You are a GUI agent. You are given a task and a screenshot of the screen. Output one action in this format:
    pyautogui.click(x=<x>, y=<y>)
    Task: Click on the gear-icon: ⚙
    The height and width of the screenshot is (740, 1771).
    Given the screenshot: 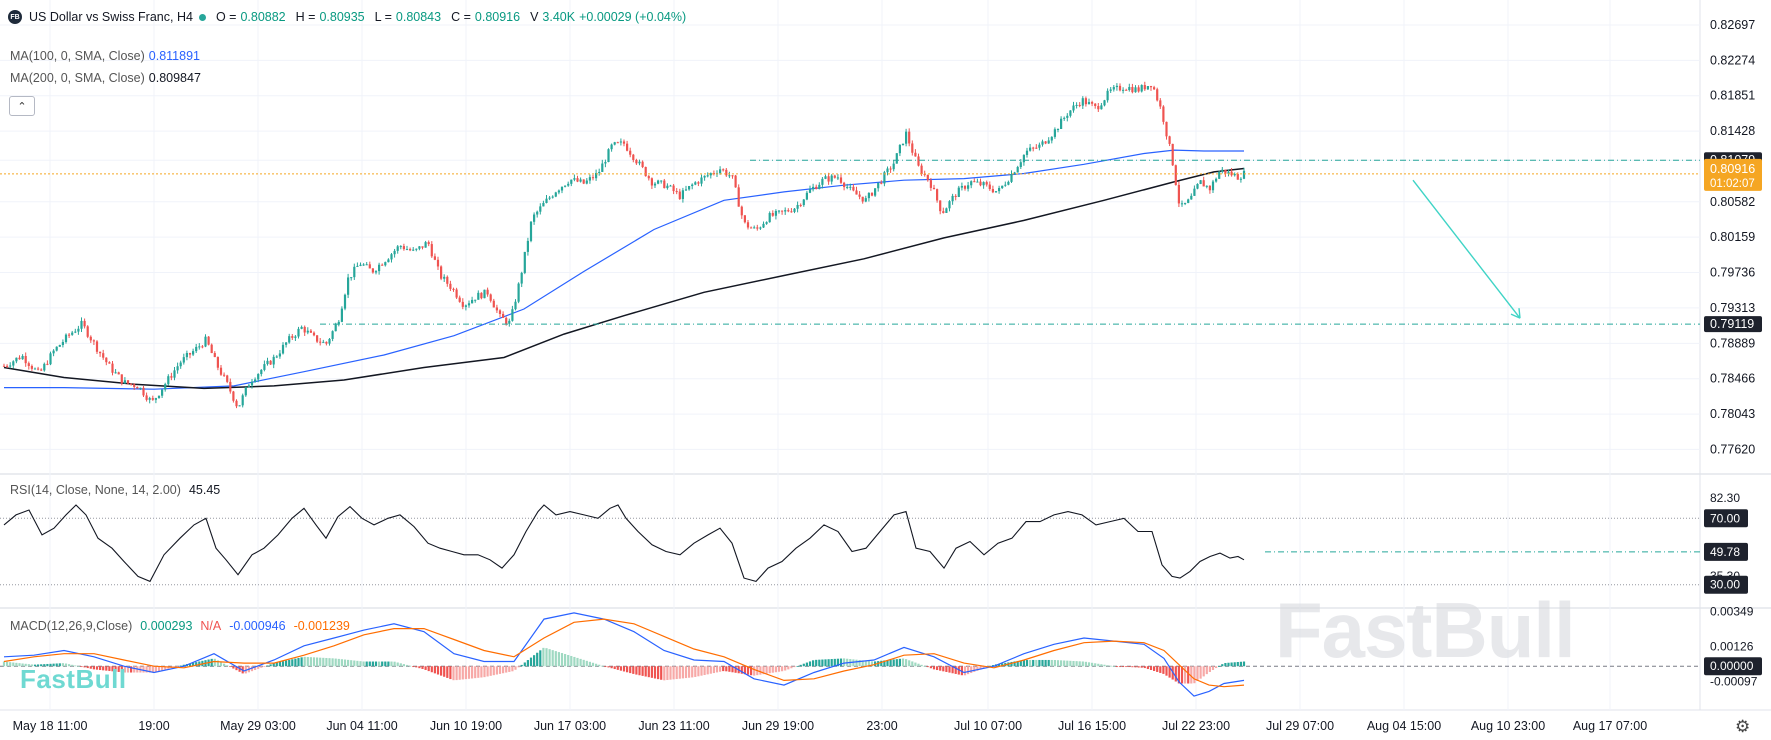 What is the action you would take?
    pyautogui.click(x=1743, y=726)
    